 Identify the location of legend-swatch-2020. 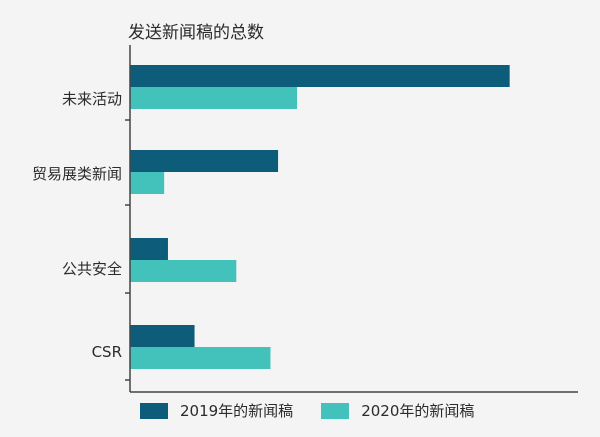
(335, 410).